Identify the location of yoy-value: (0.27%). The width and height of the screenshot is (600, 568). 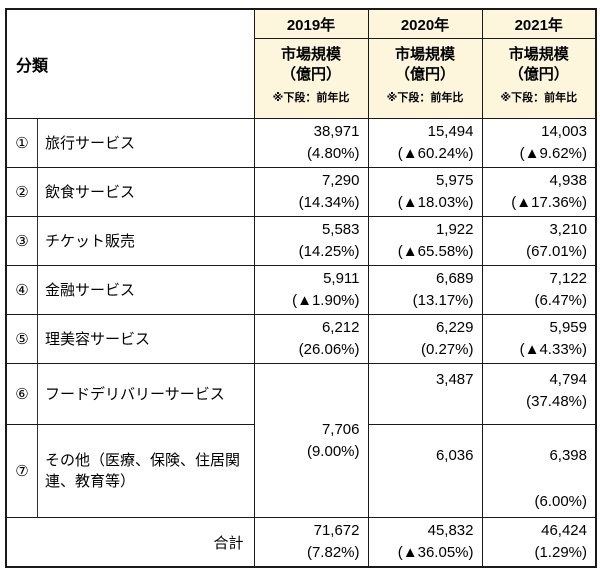
(447, 349).